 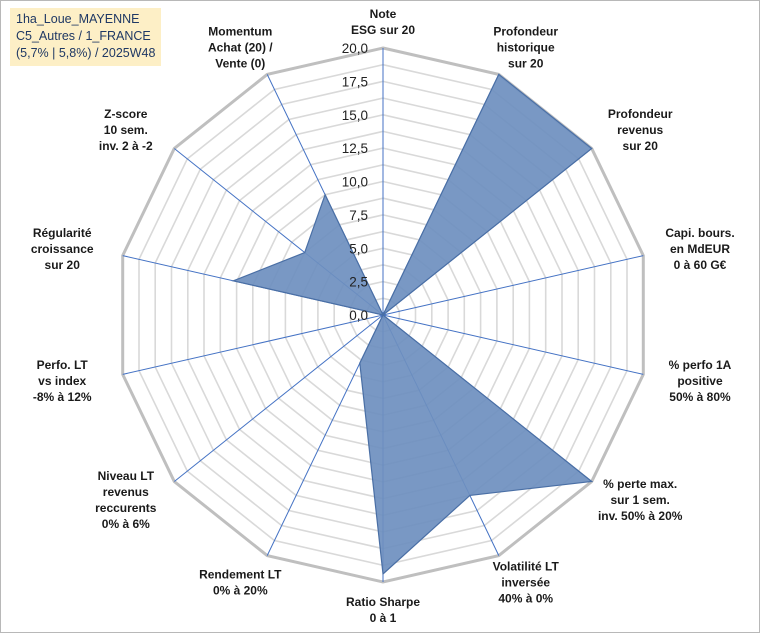 What do you see at coordinates (240, 47) in the screenshot?
I see `axis-label: Momentum Achat (20) / Vente (0)` at bounding box center [240, 47].